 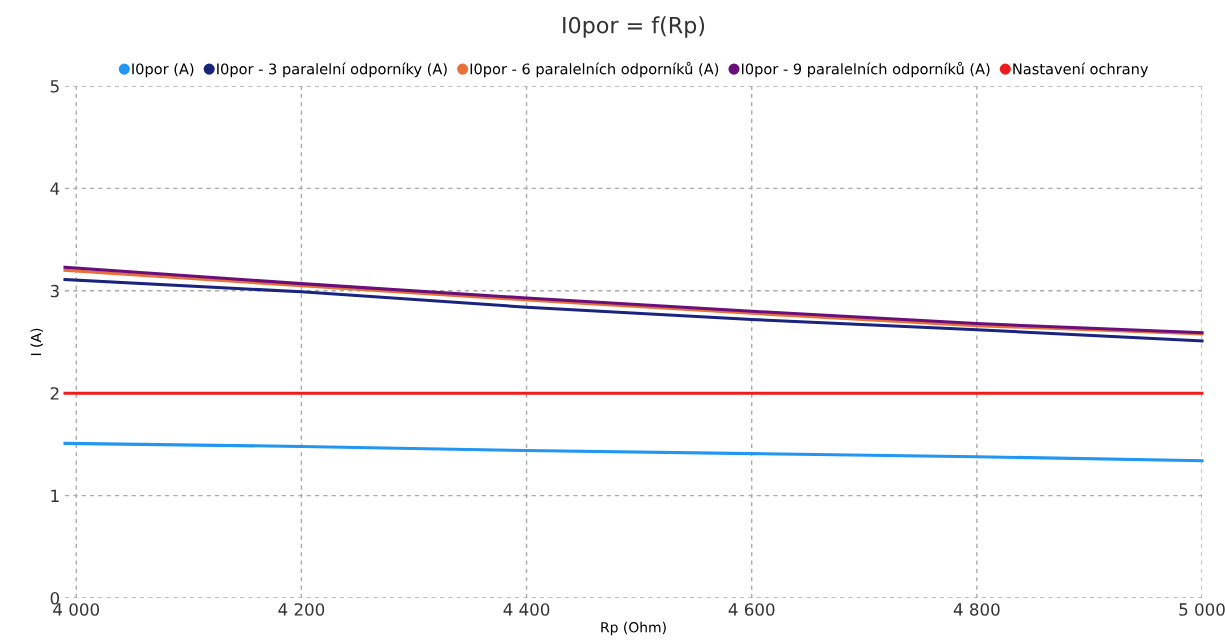 What do you see at coordinates (36, 342) in the screenshot?
I see `y-axis-title: I (A)` at bounding box center [36, 342].